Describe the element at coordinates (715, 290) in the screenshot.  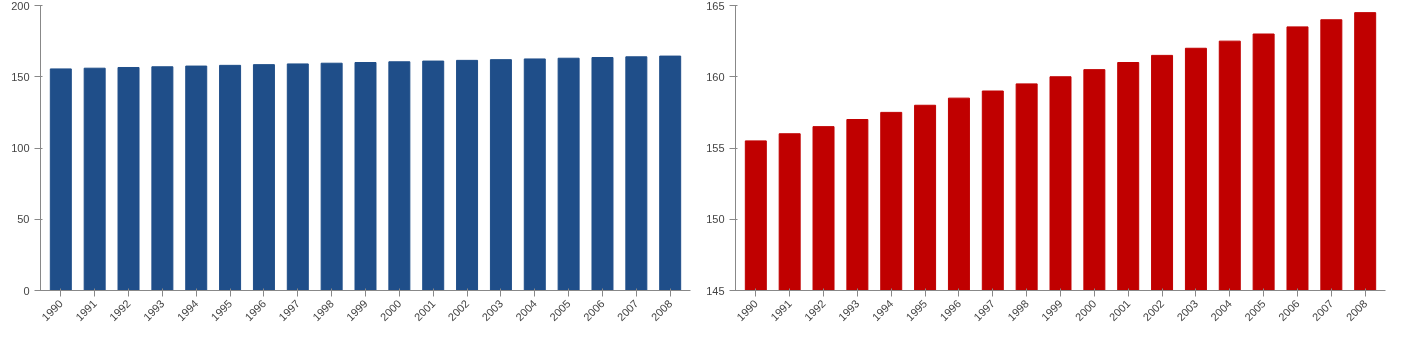
I see `y-tick-label: 145` at that location.